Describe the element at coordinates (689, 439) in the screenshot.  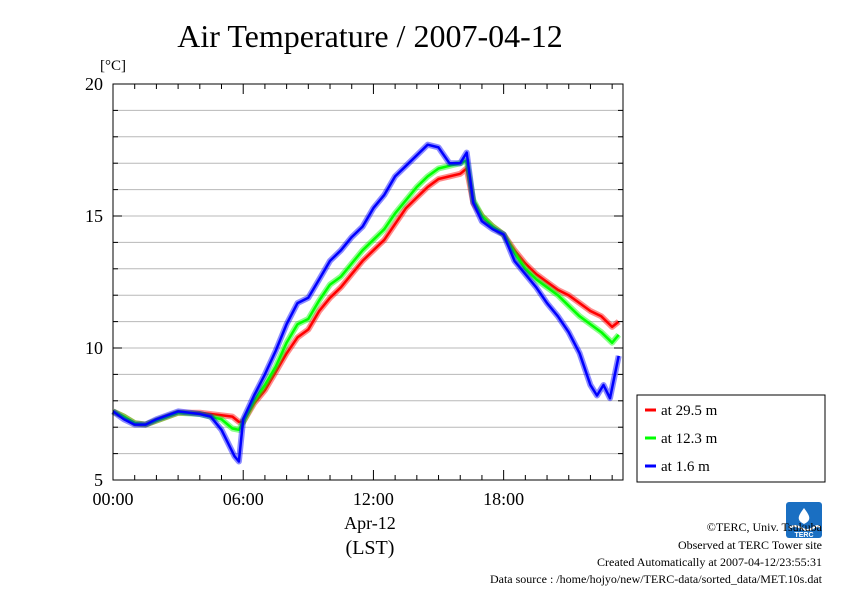
I see `legend-label: at 12.3 m` at that location.